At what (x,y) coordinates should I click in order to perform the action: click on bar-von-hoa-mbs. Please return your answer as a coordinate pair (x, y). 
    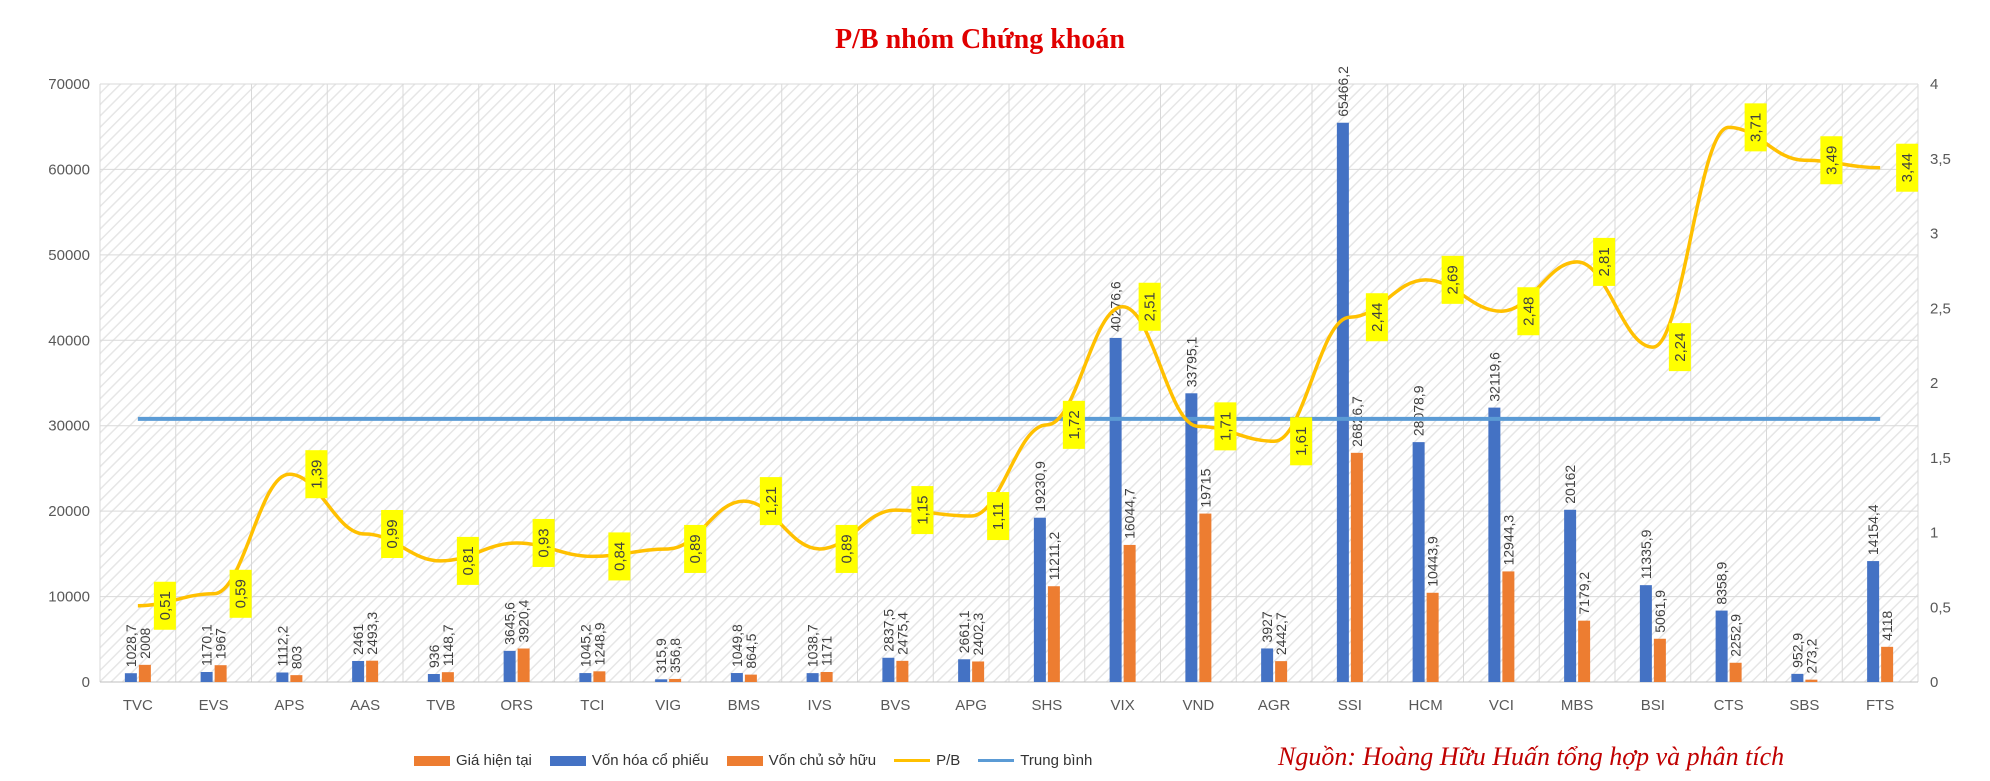
    Looking at the image, I should click on (1570, 595).